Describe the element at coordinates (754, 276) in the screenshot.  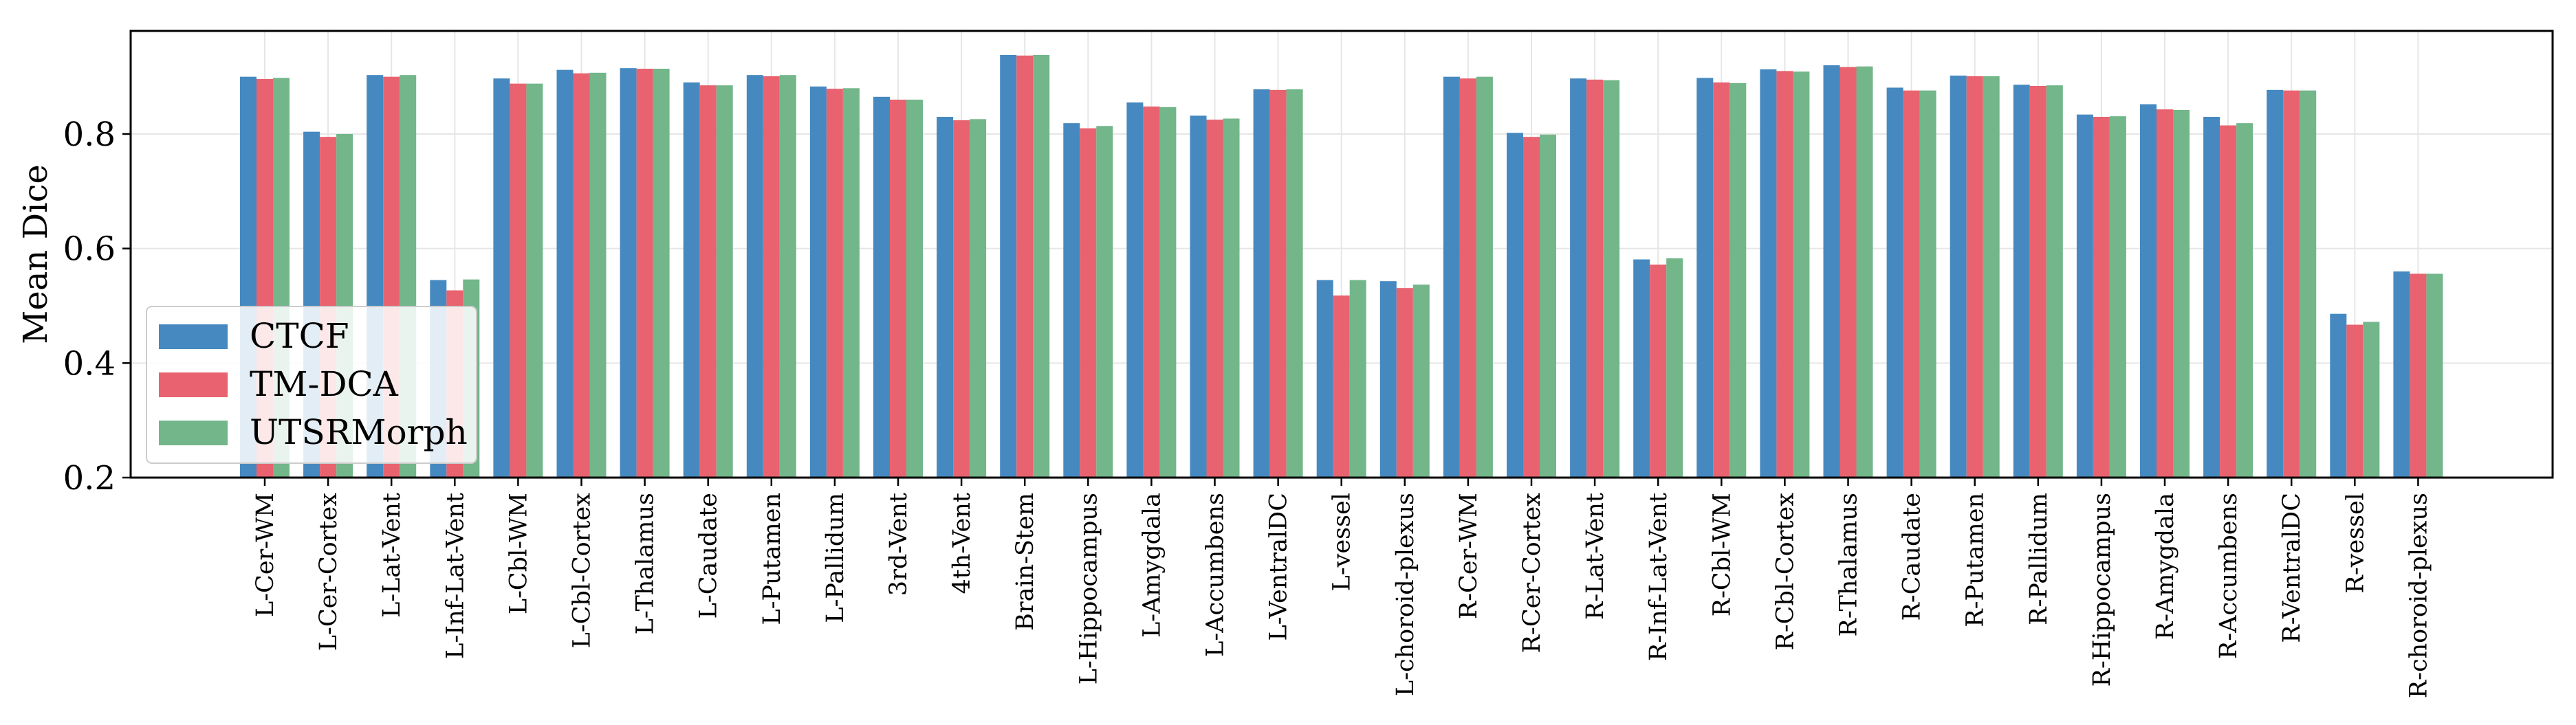
I see `bar-CTCF-L-Putamen` at that location.